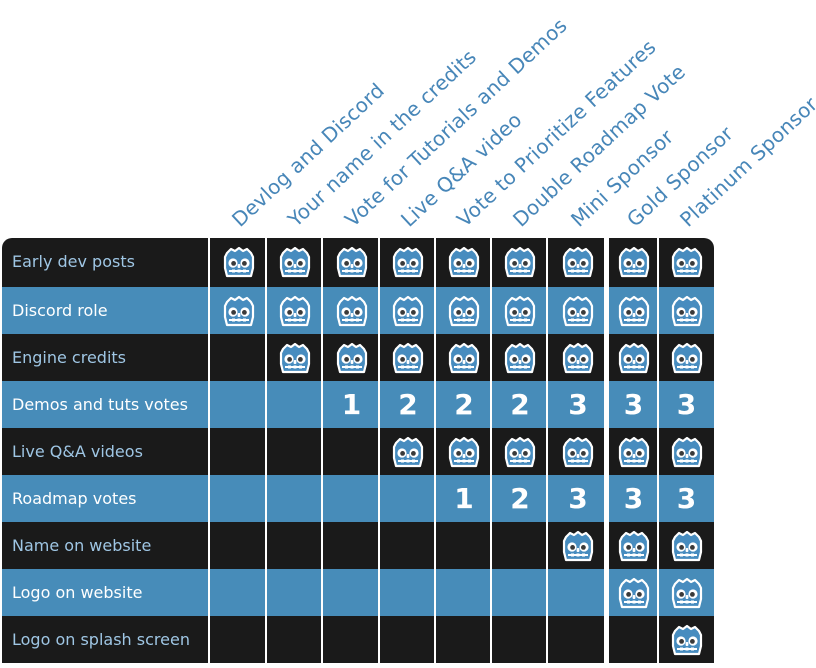  I want to click on table-cell: 2, so click(520, 404).